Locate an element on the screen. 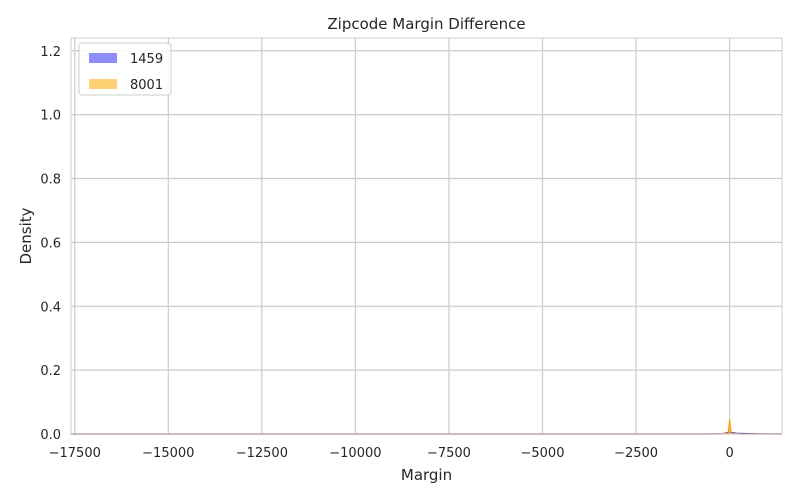  y-tick-labels: 0.0 0.2 0.4 0.6 0.8 1.0 1.2 is located at coordinates (50, 244).